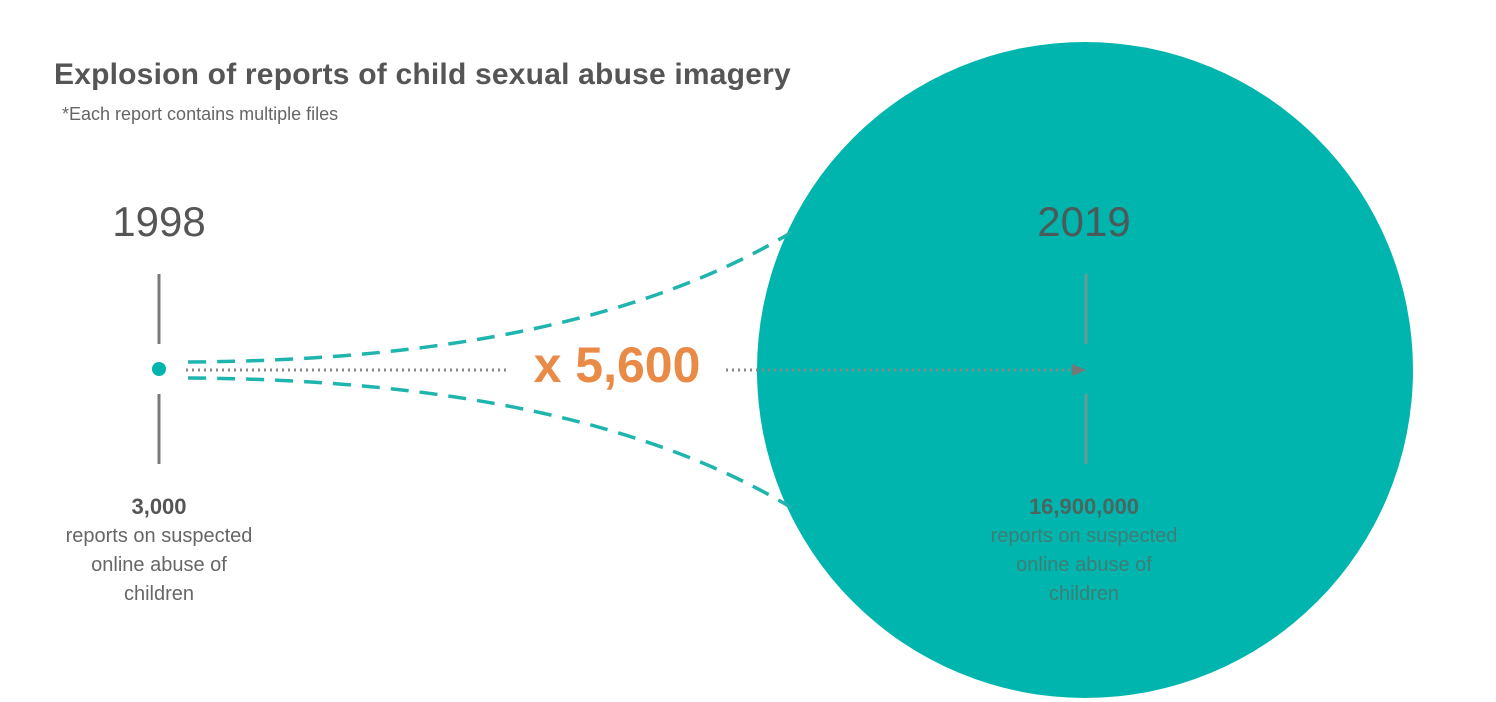  Describe the element at coordinates (159, 369) in the screenshot. I see `dot-1998` at that location.